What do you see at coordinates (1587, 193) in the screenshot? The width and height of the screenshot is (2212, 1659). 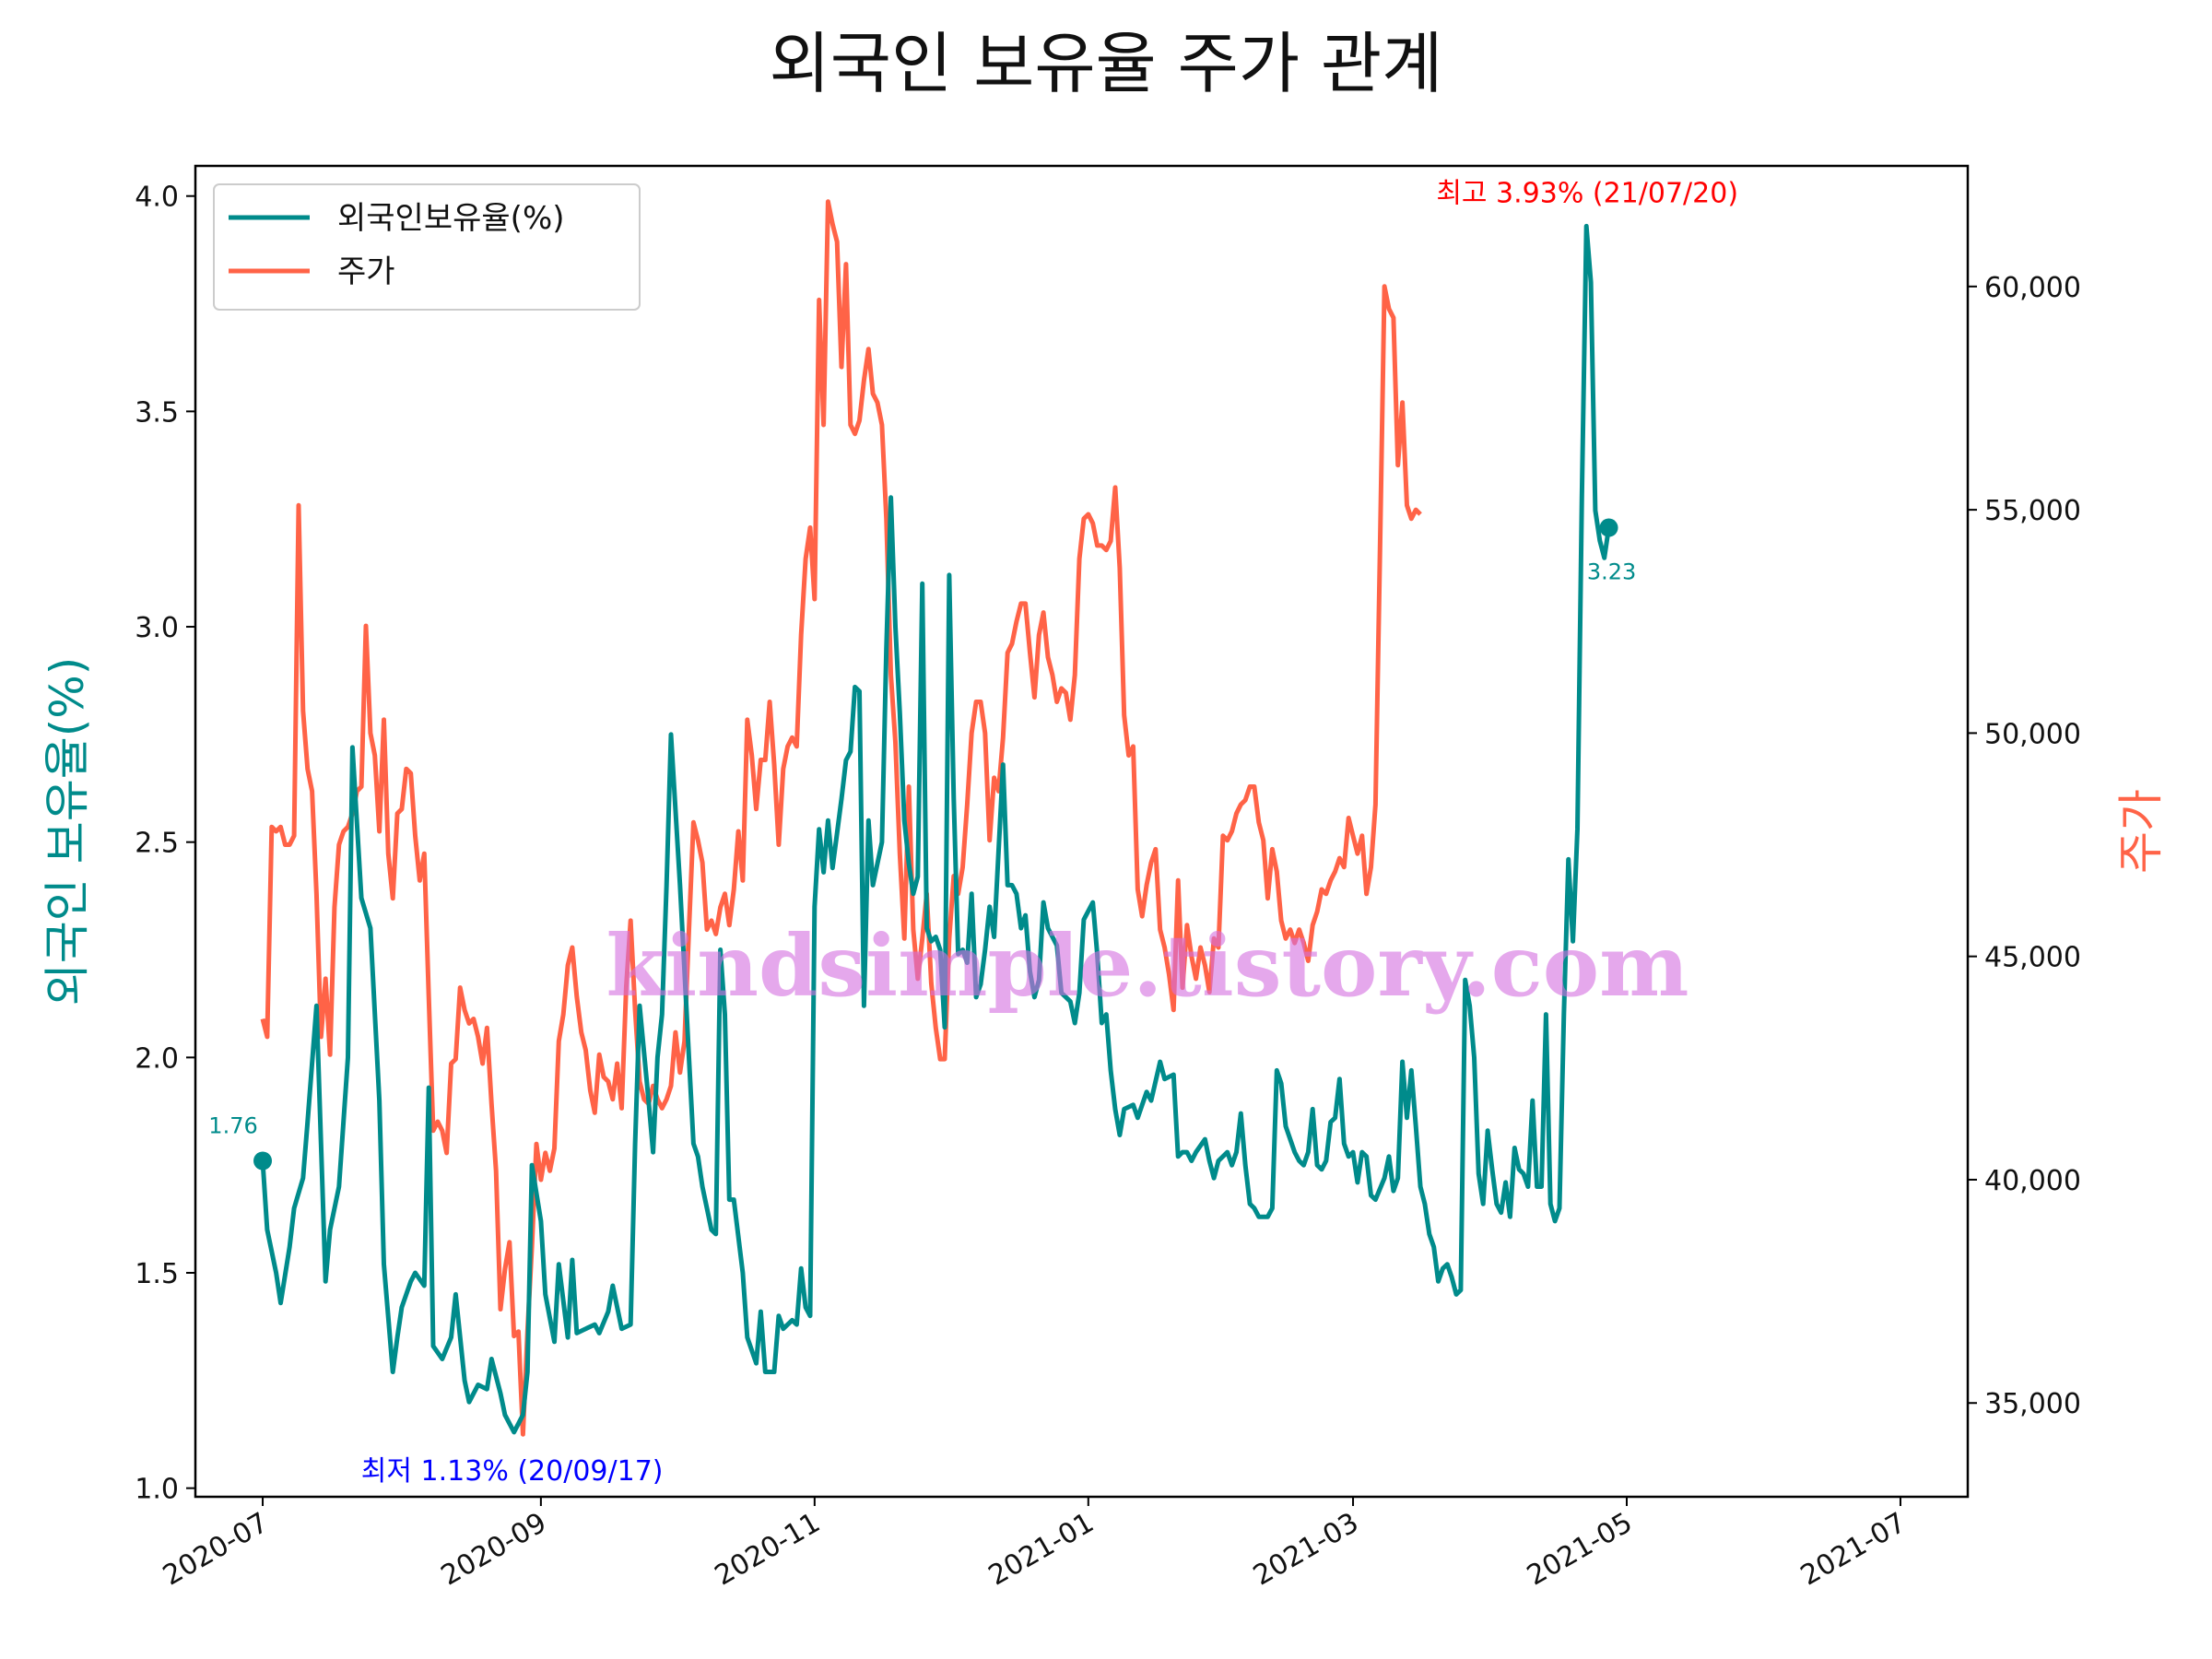 I see `annotation-high: 최고 3.93% (21/07/20)` at bounding box center [1587, 193].